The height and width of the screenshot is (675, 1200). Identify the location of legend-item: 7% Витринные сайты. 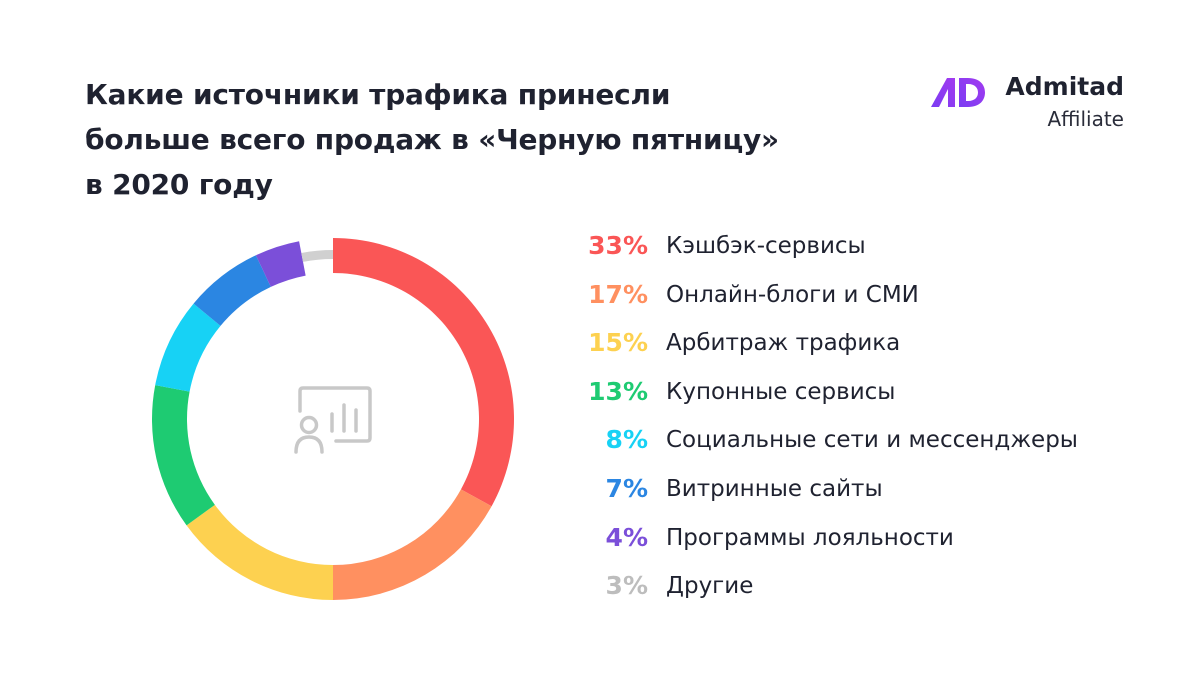
(870, 492).